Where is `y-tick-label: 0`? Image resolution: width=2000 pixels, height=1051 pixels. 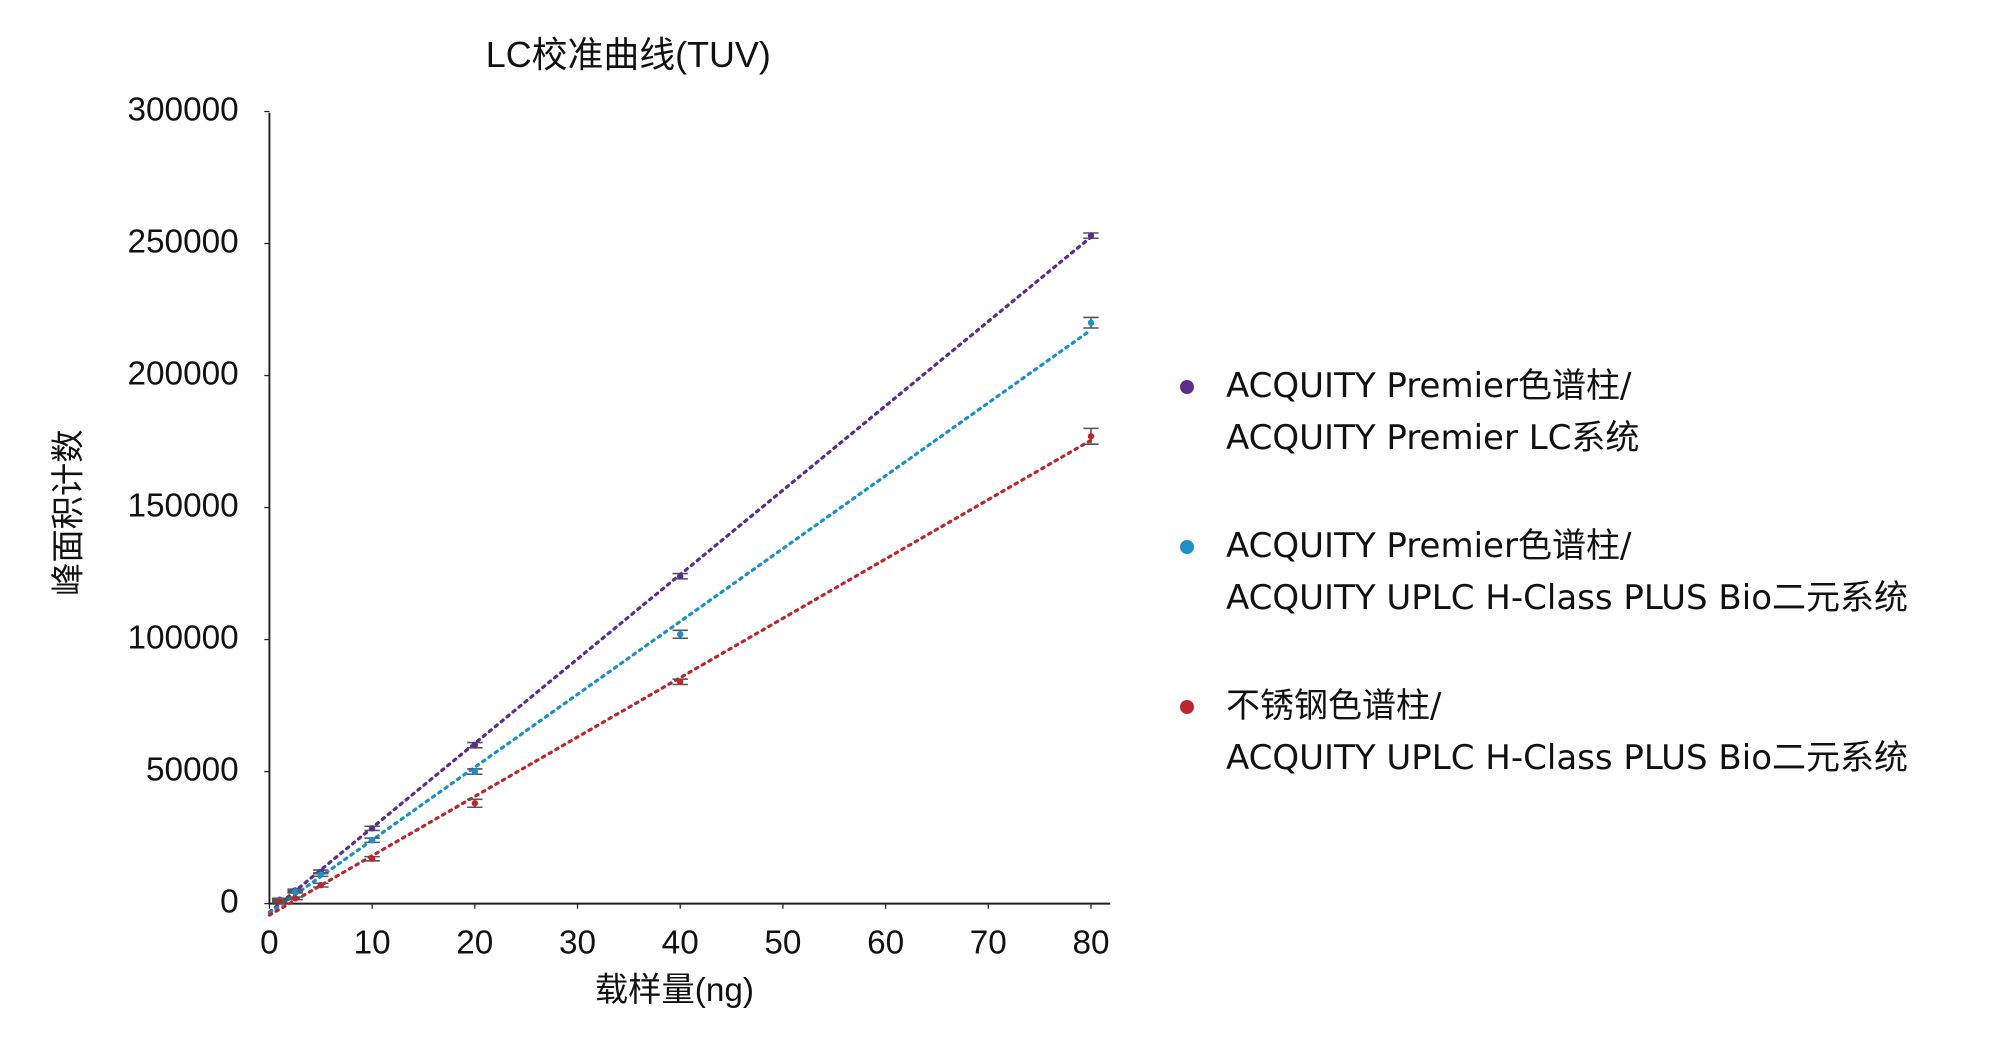
y-tick-label: 0 is located at coordinates (229, 901).